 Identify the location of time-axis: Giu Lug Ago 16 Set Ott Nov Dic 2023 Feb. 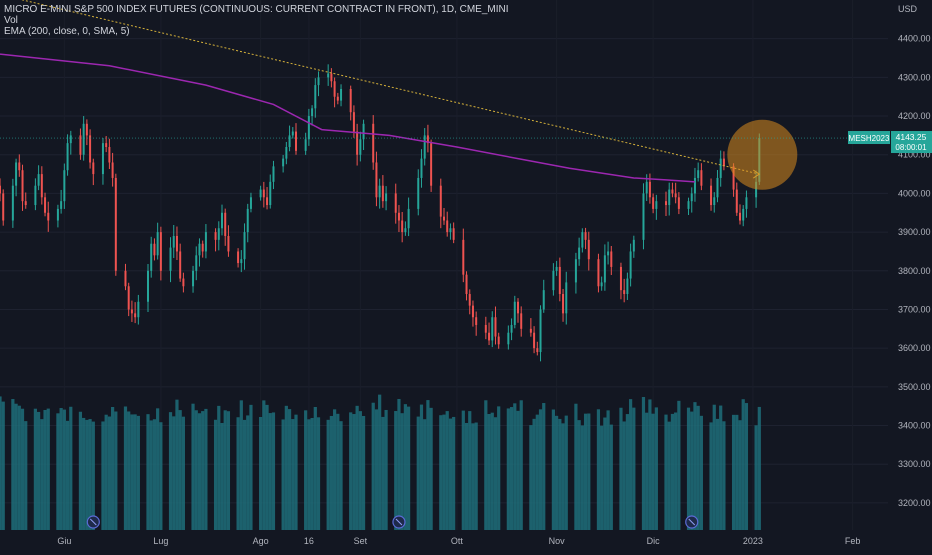
(458, 541).